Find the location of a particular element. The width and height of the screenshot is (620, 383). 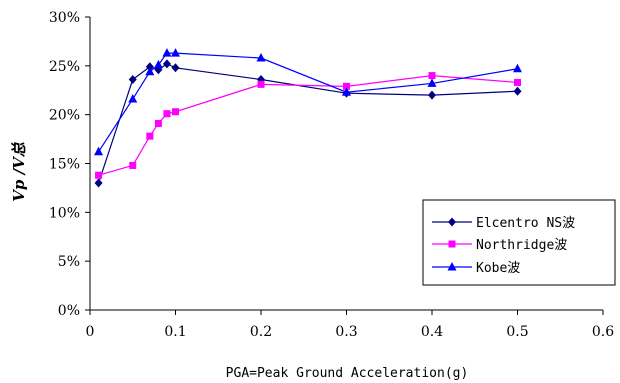

x-axis-ticks: 0 0.1 0.2 0.3 0.4 0.5 0.6 is located at coordinates (350, 325).